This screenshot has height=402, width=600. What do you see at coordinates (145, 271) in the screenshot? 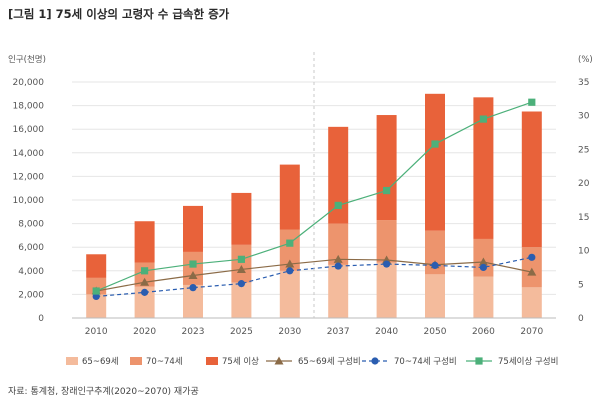
I see `point-75세이상 구성비-2020` at bounding box center [145, 271].